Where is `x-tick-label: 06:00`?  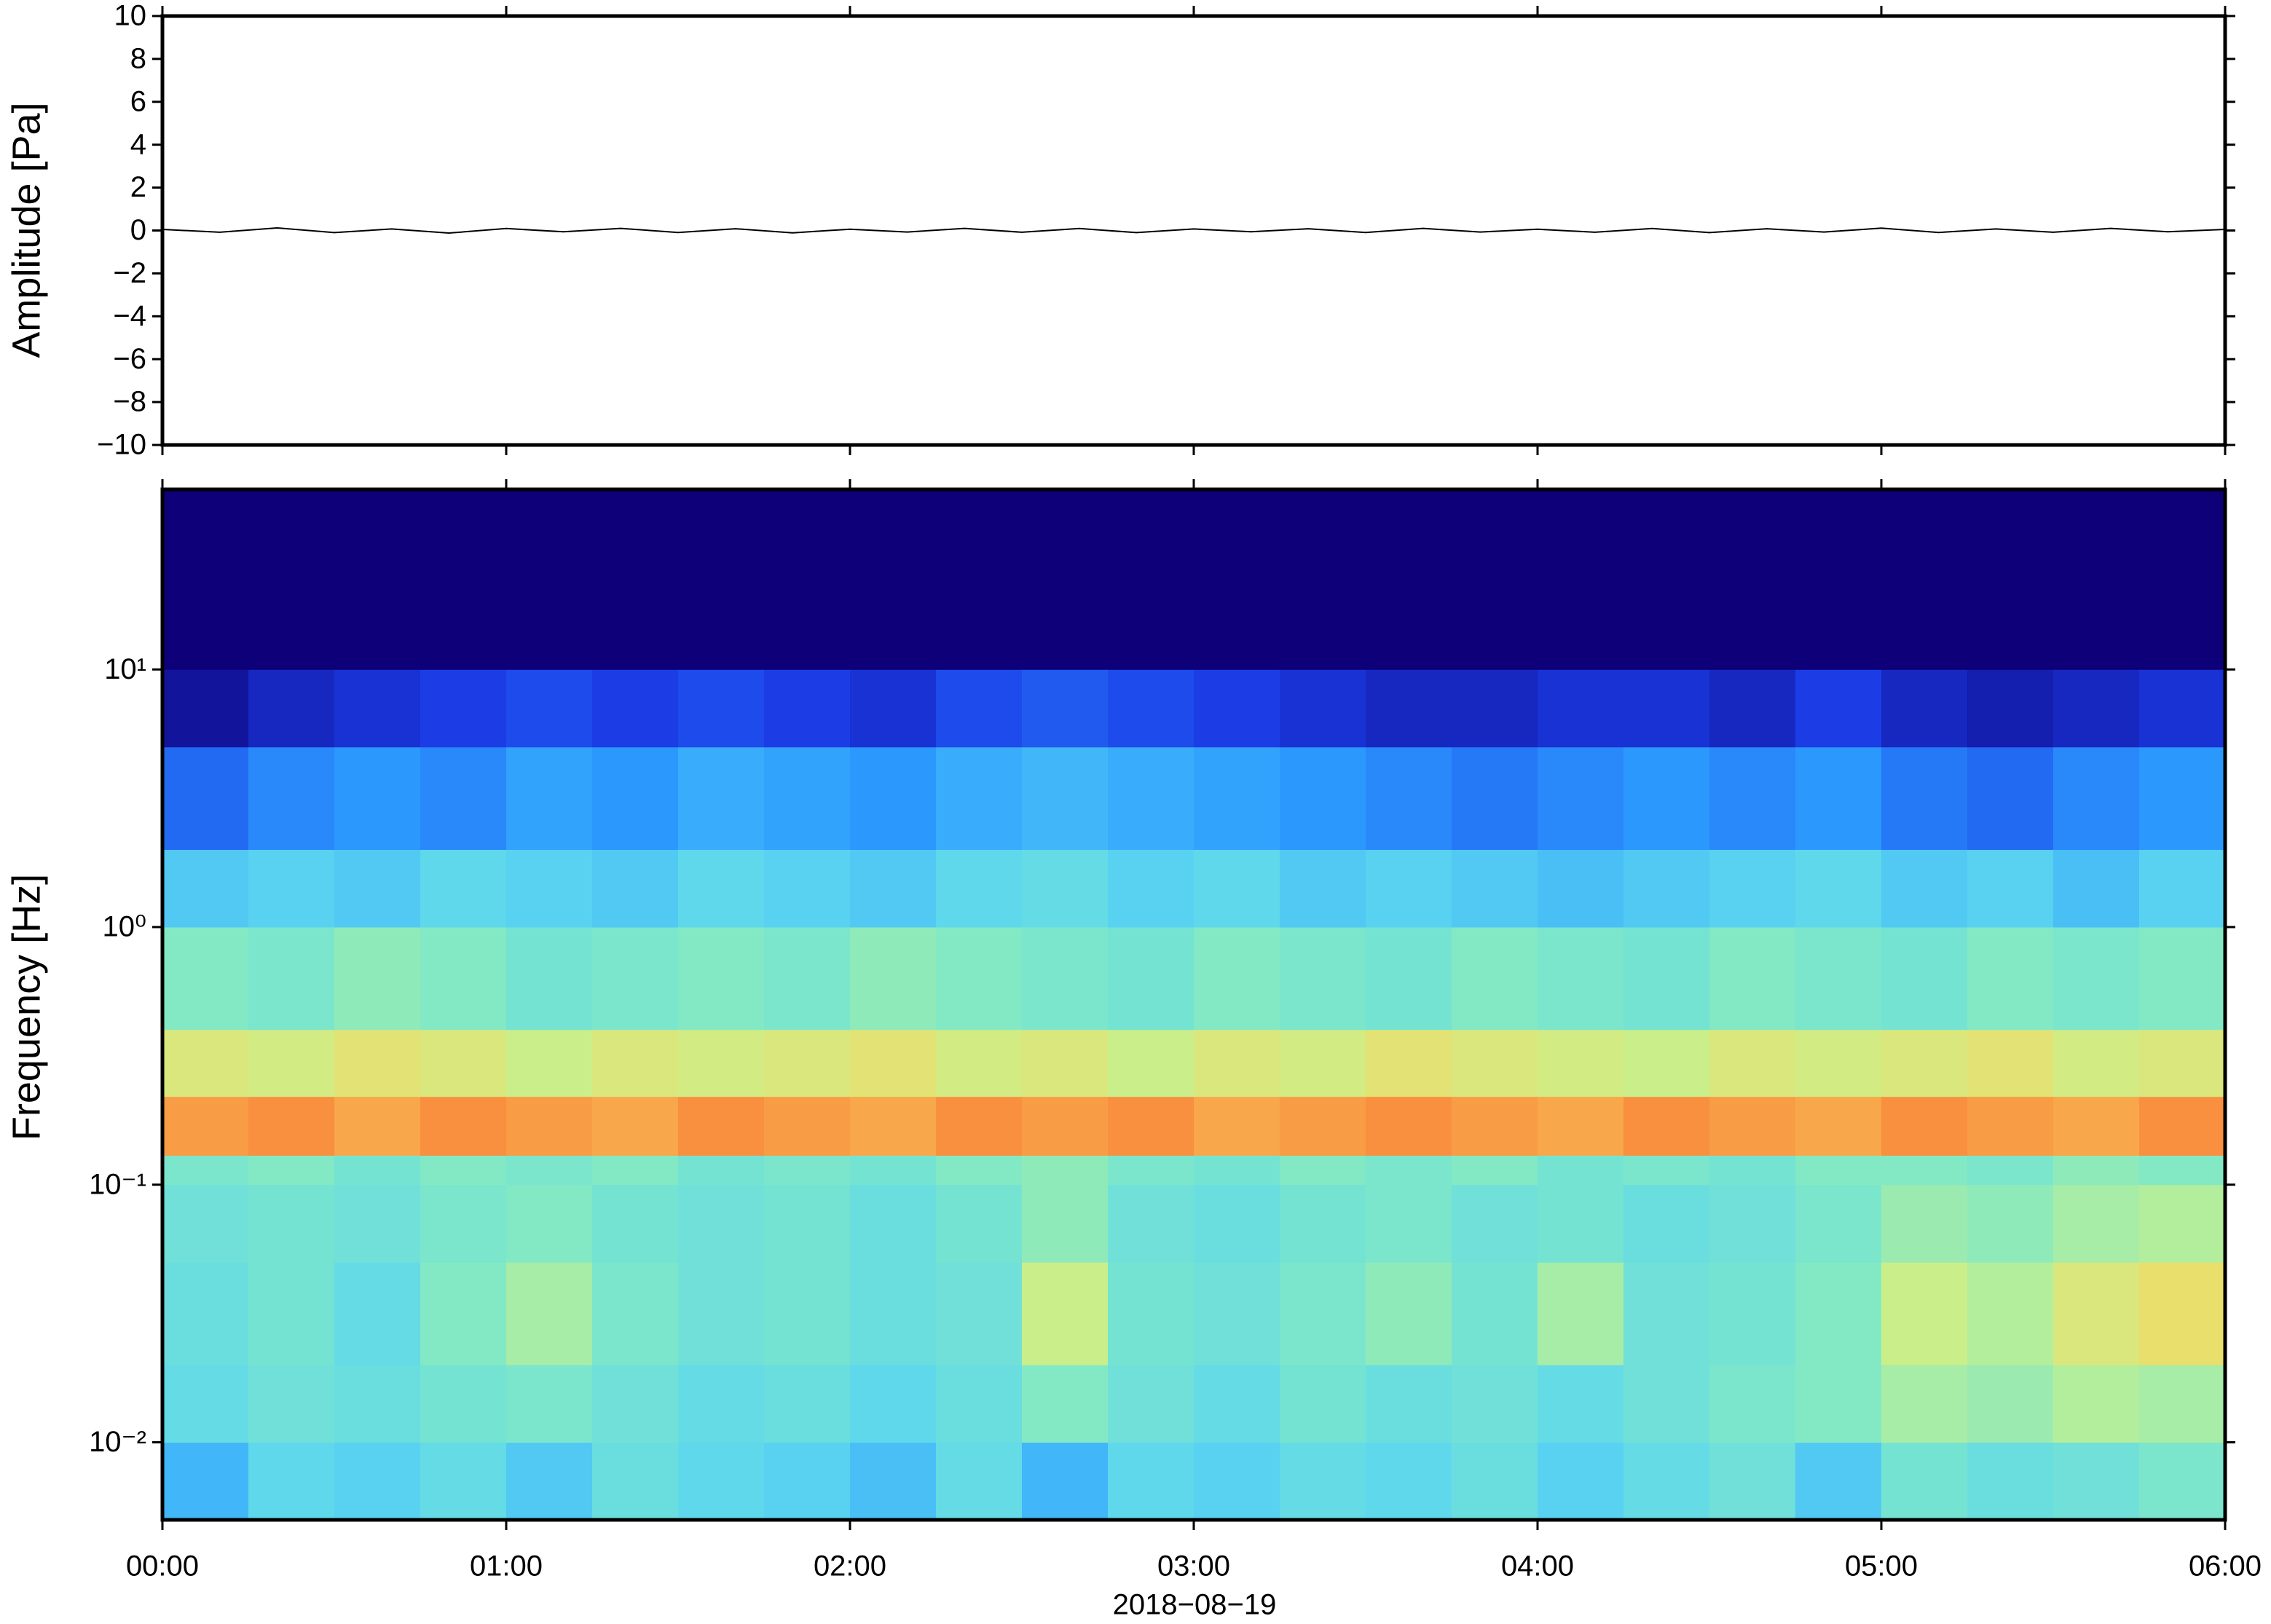
x-tick-label: 06:00 is located at coordinates (2225, 1566).